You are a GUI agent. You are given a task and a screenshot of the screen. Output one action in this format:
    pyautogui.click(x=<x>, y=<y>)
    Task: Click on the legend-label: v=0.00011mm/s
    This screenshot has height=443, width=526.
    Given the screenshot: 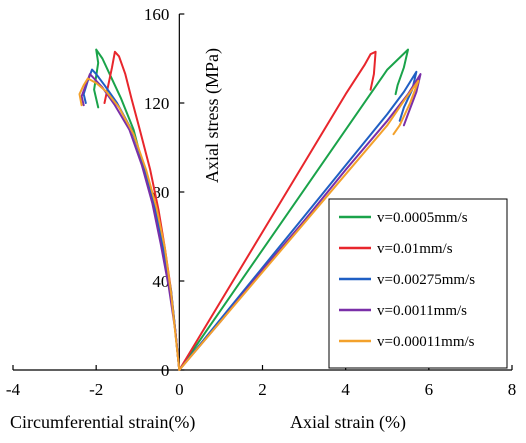 What is the action you would take?
    pyautogui.click(x=426, y=342)
    